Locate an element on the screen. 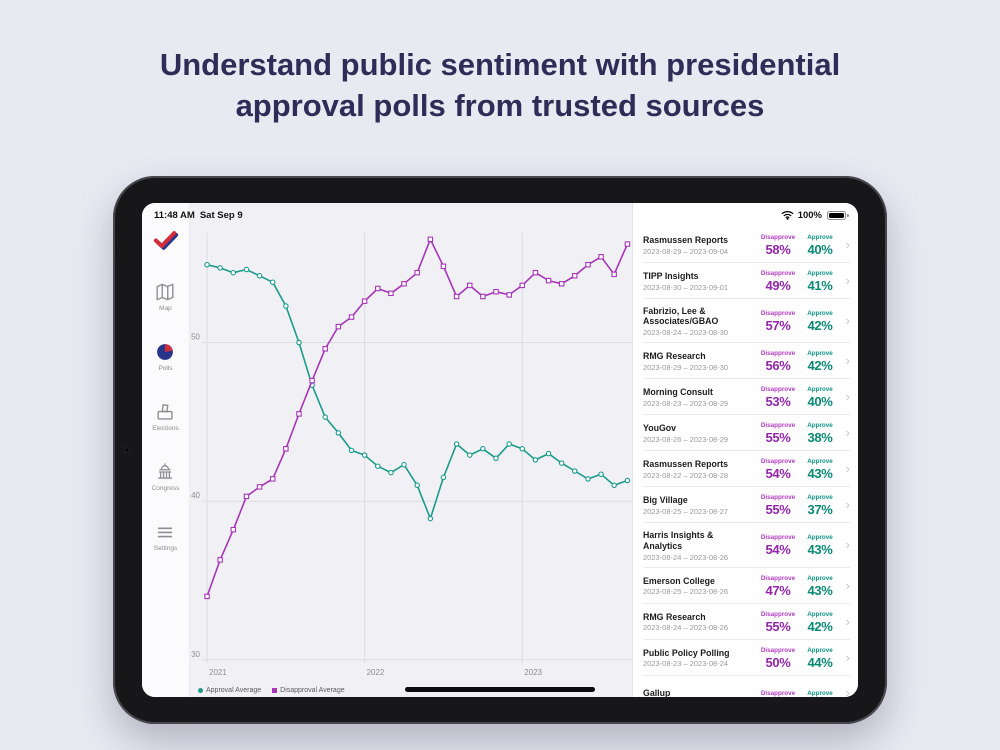  sidebar-item-elections: Elections is located at coordinates (166, 416).